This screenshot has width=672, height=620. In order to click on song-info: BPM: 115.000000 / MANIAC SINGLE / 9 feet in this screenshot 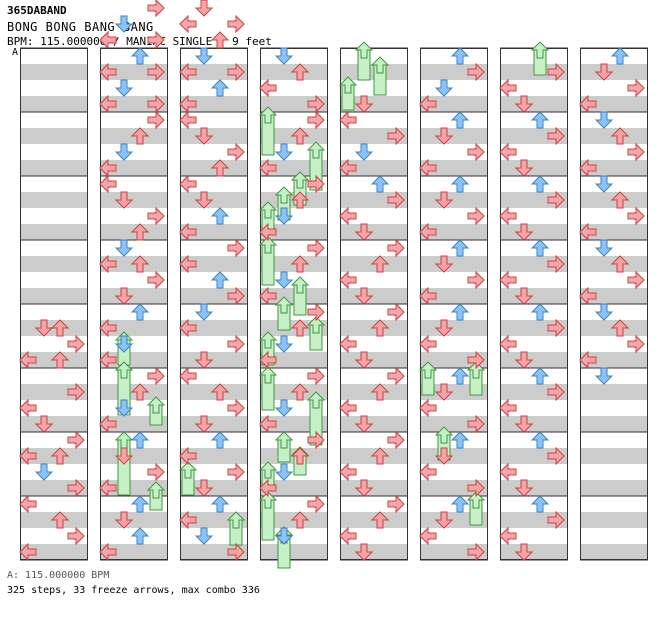, I will do `click(139, 41)`.